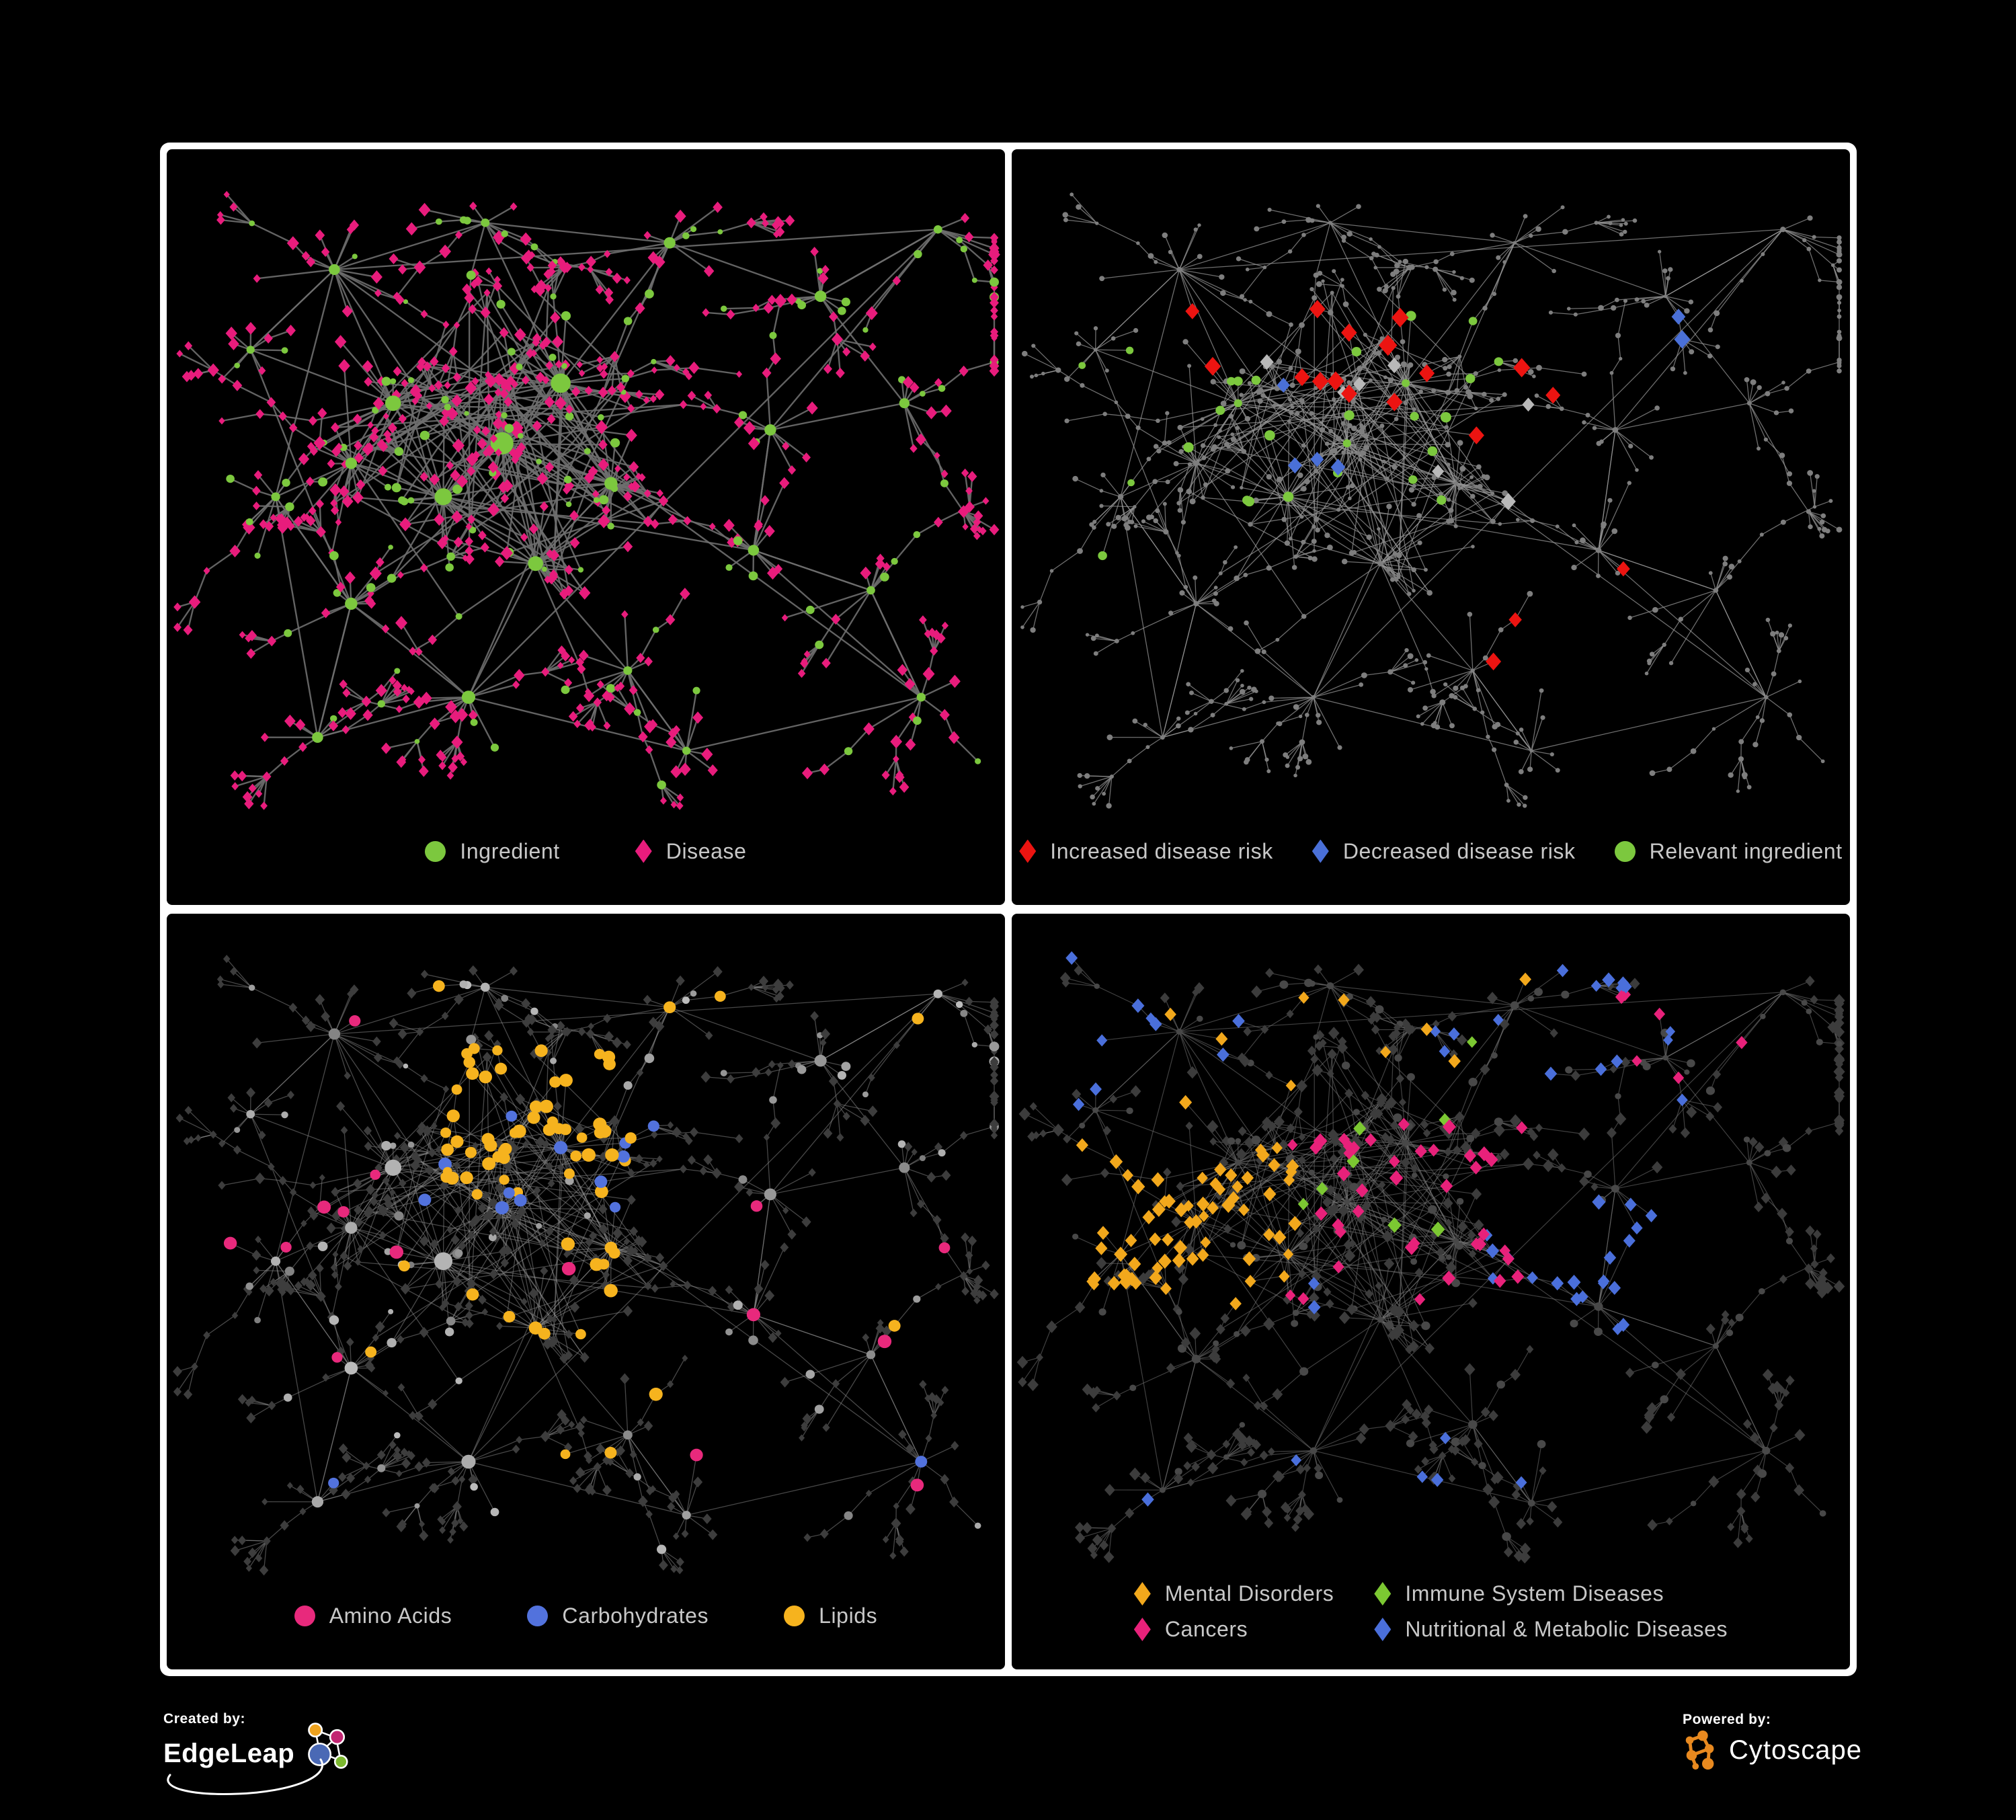 The image size is (2016, 1820). What do you see at coordinates (1795, 1750) in the screenshot?
I see `cytoscape-wordmark: Cytoscape` at bounding box center [1795, 1750].